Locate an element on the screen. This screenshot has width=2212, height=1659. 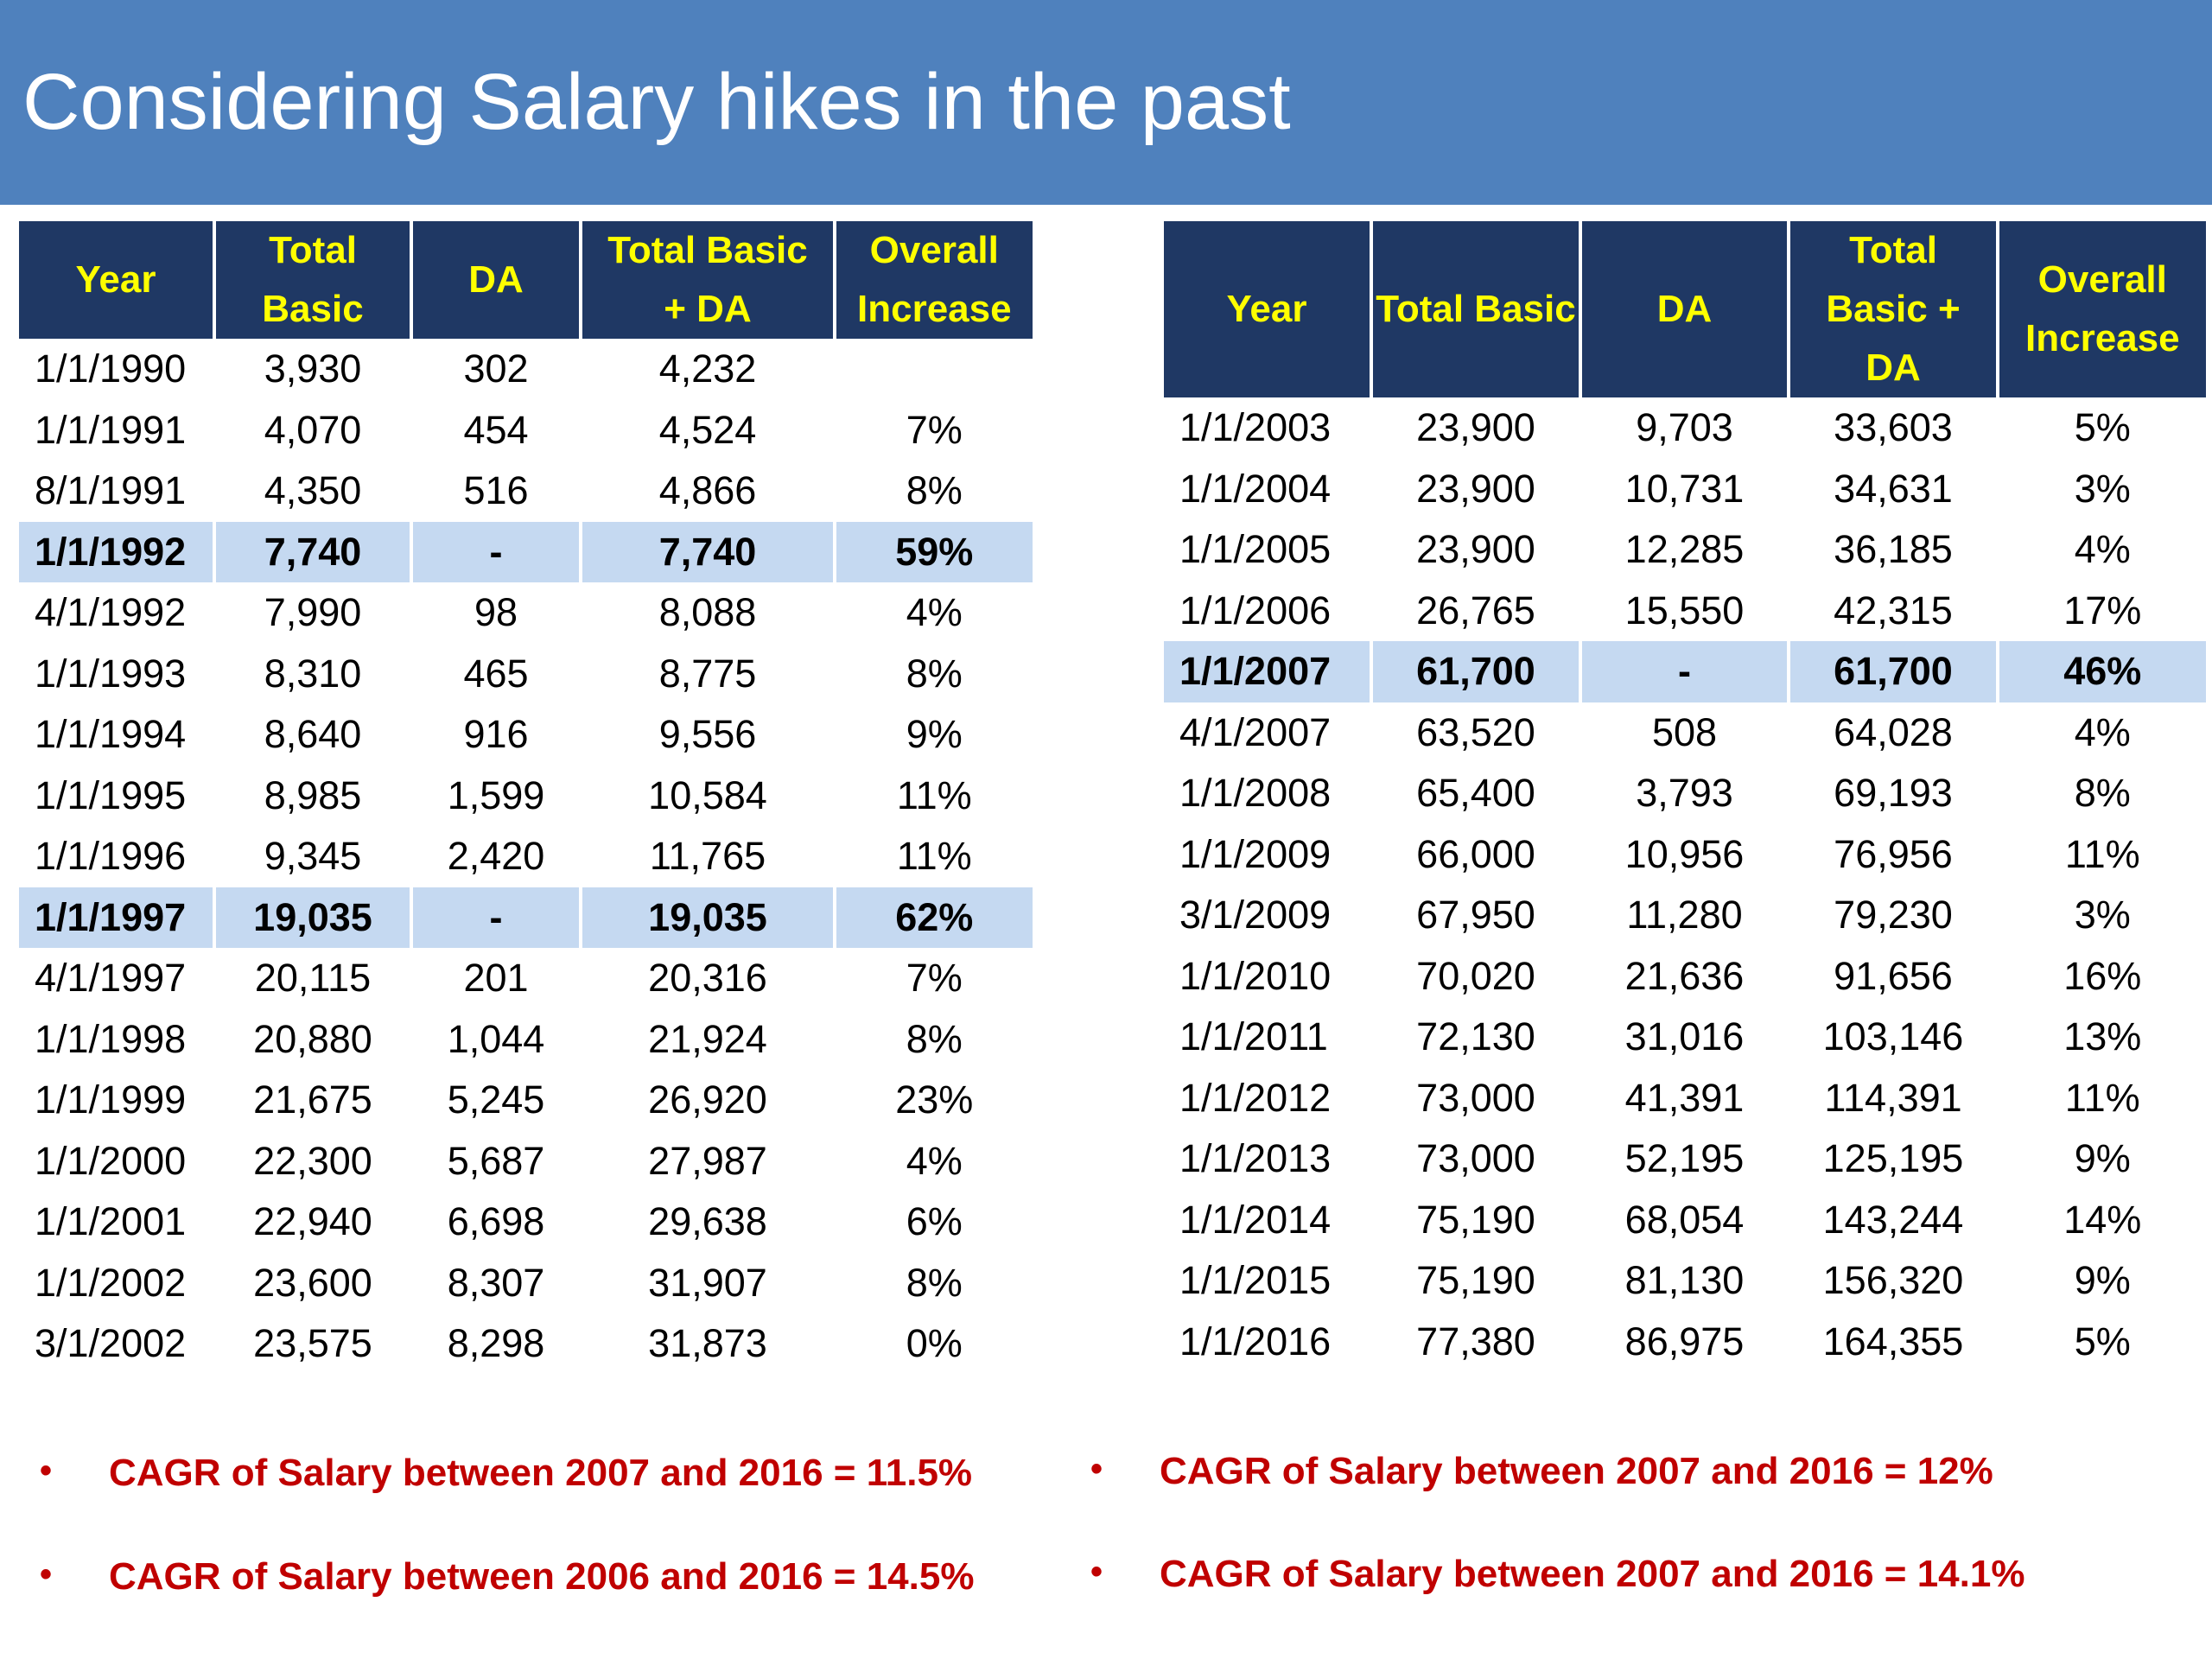
table-row: 8/1/1991 4,350 516 4,866 8% is located at coordinates (526, 491).